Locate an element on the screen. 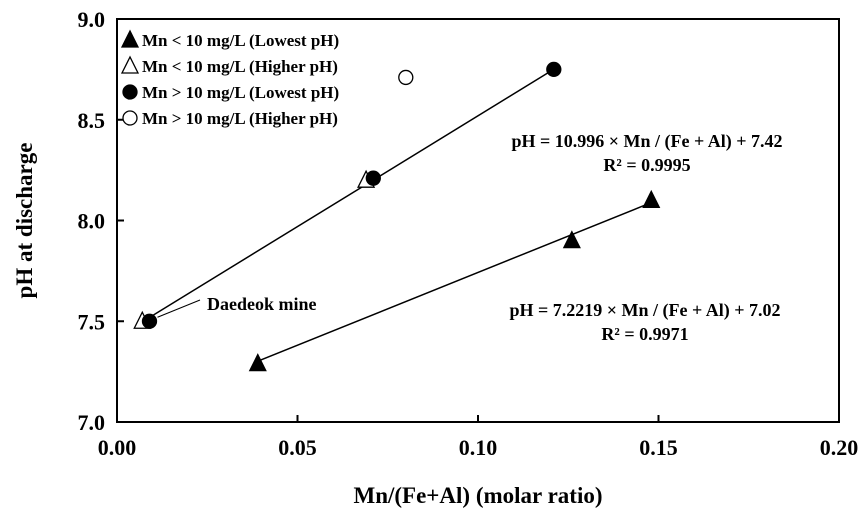 This screenshot has height=516, width=864. y-axis-title: pH at discharge is located at coordinates (24, 221).